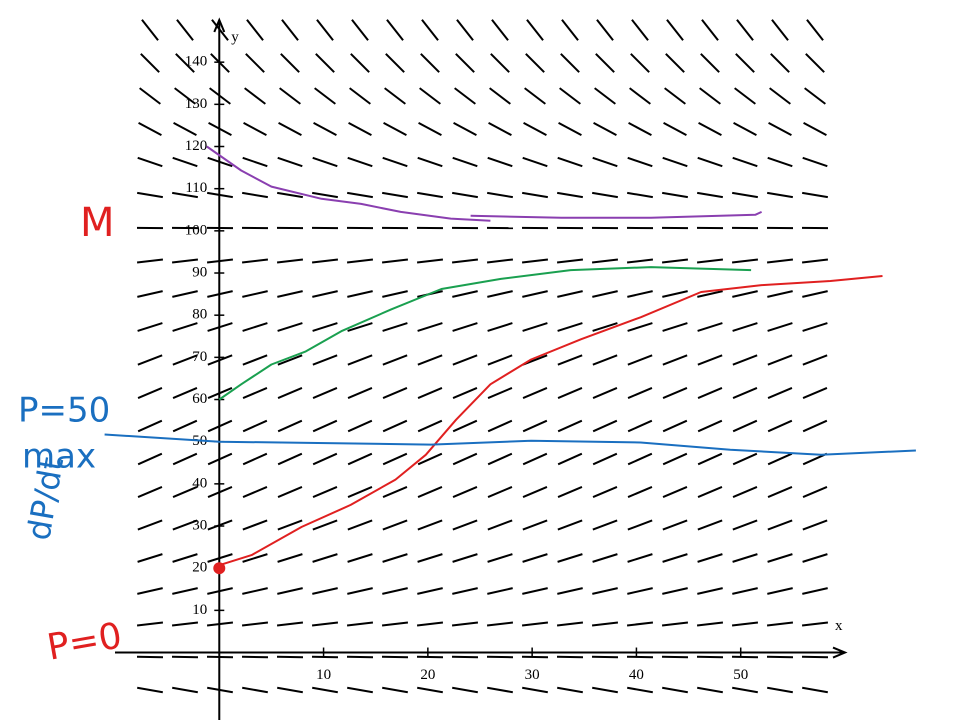 The image size is (960, 720). What do you see at coordinates (199, 568) in the screenshot?
I see `y-tick-label: 20` at bounding box center [199, 568].